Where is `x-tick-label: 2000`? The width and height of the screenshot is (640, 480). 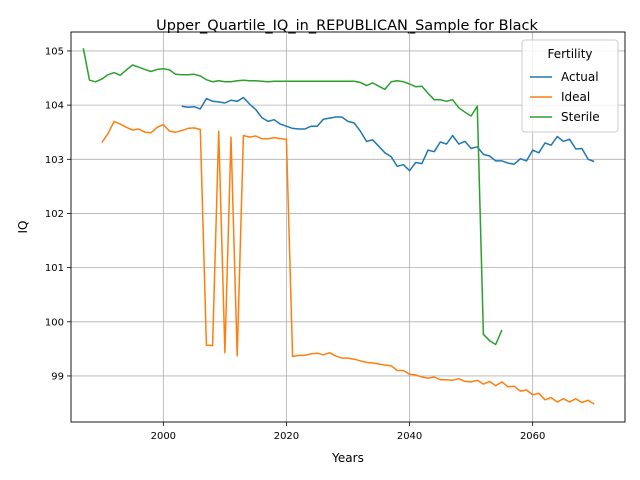
x-tick-label: 2000 is located at coordinates (163, 436).